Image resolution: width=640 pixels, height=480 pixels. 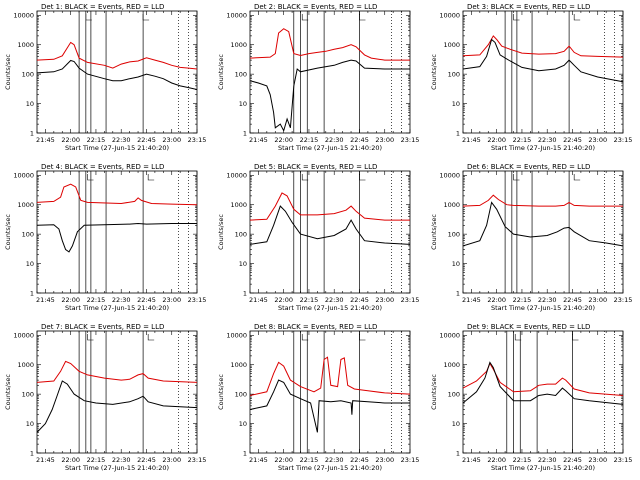 What do you see at coordinates (102, 167) in the screenshot?
I see `panel-title: Det 4: BLACK = Events, RED = LLD` at bounding box center [102, 167].